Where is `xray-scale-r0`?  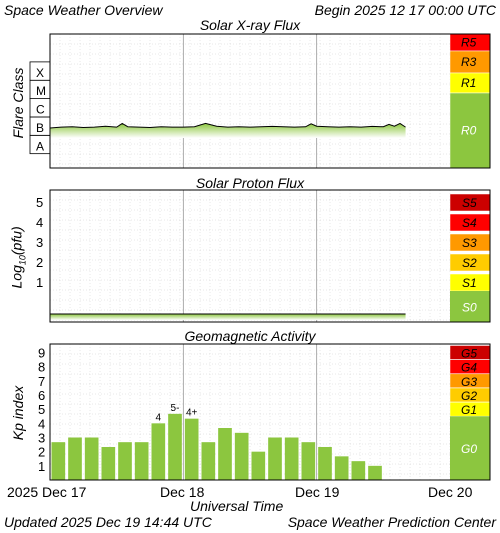 xray-scale-r0 is located at coordinates (470, 130).